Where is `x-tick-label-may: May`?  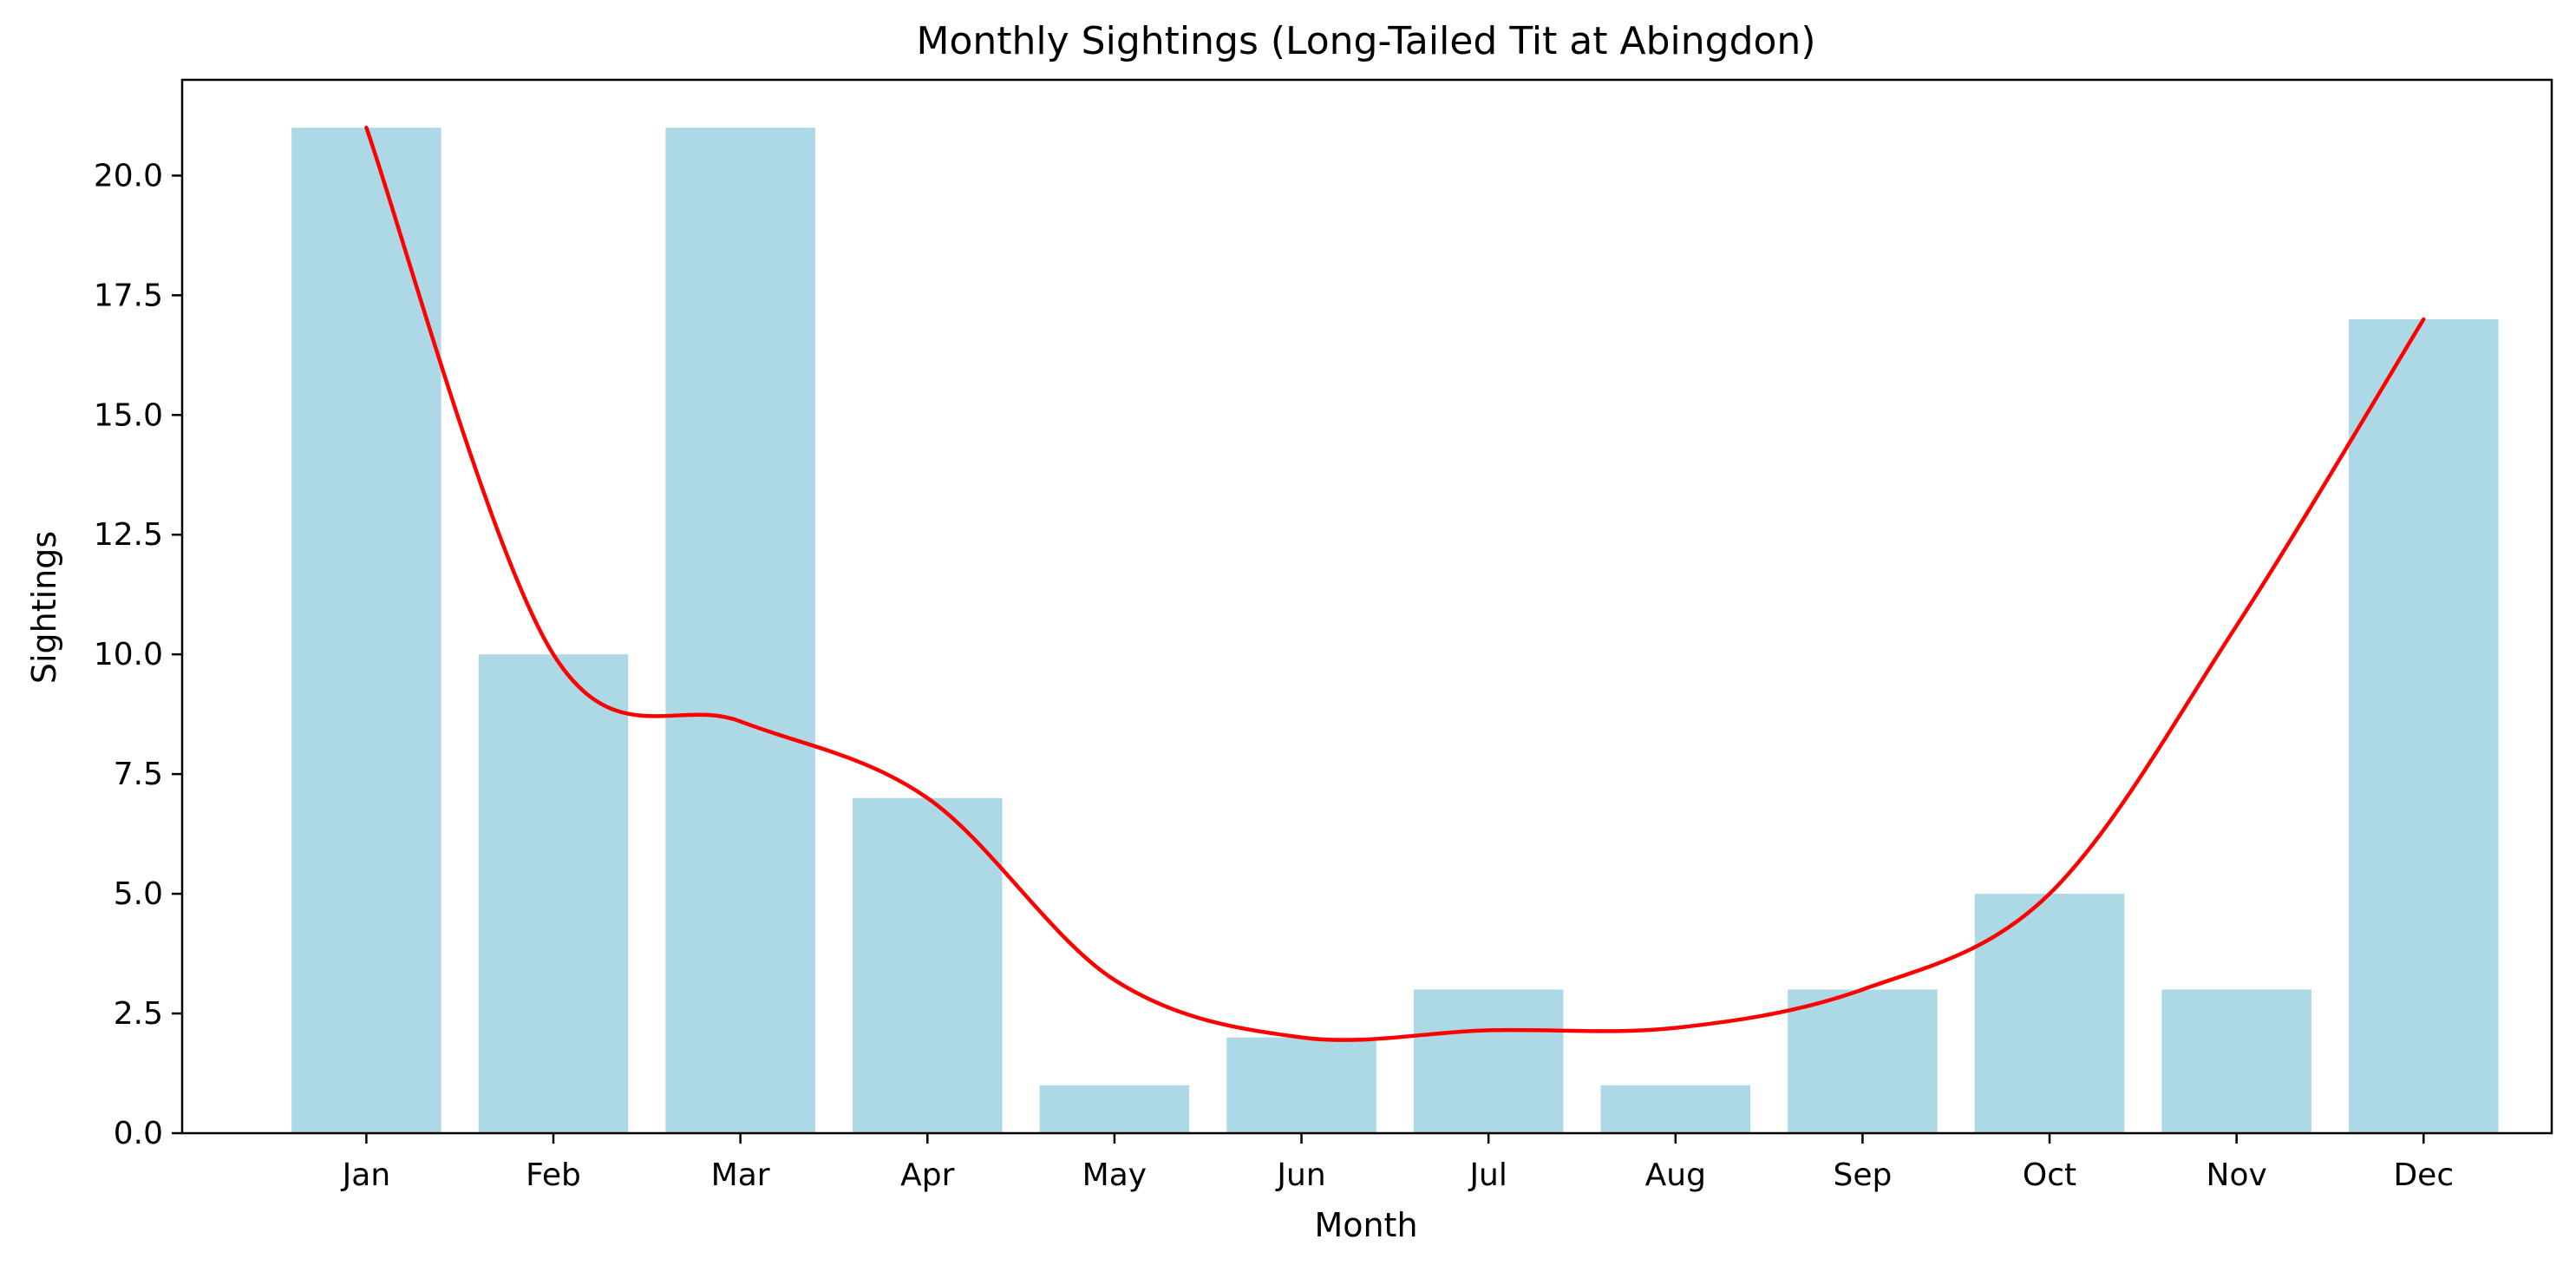 x-tick-label-may: May is located at coordinates (1114, 1175).